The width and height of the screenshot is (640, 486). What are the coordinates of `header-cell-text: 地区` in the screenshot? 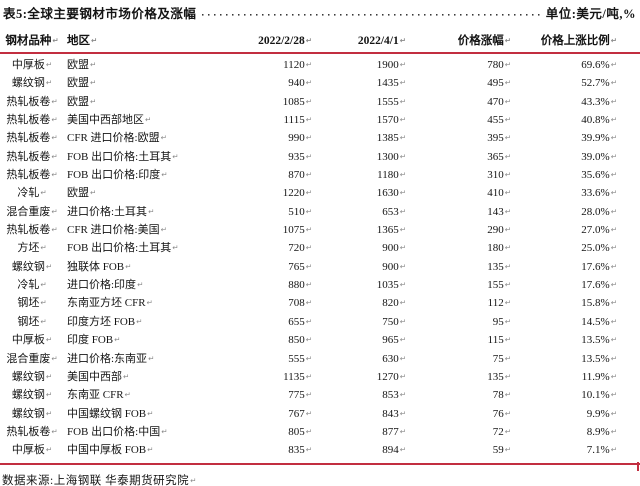 It's located at (78, 41).